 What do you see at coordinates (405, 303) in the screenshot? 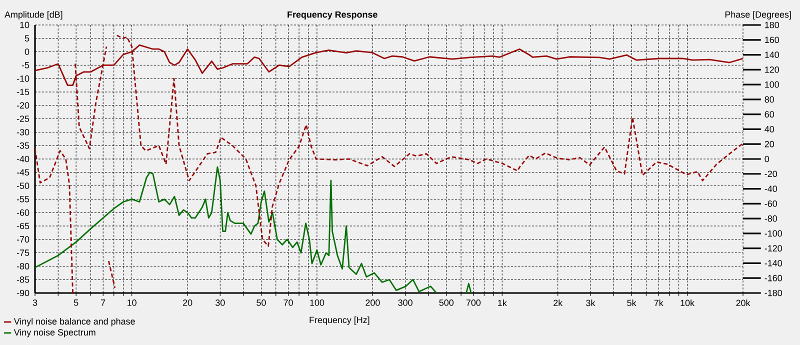
I see `x-tick-label: 300` at bounding box center [405, 303].